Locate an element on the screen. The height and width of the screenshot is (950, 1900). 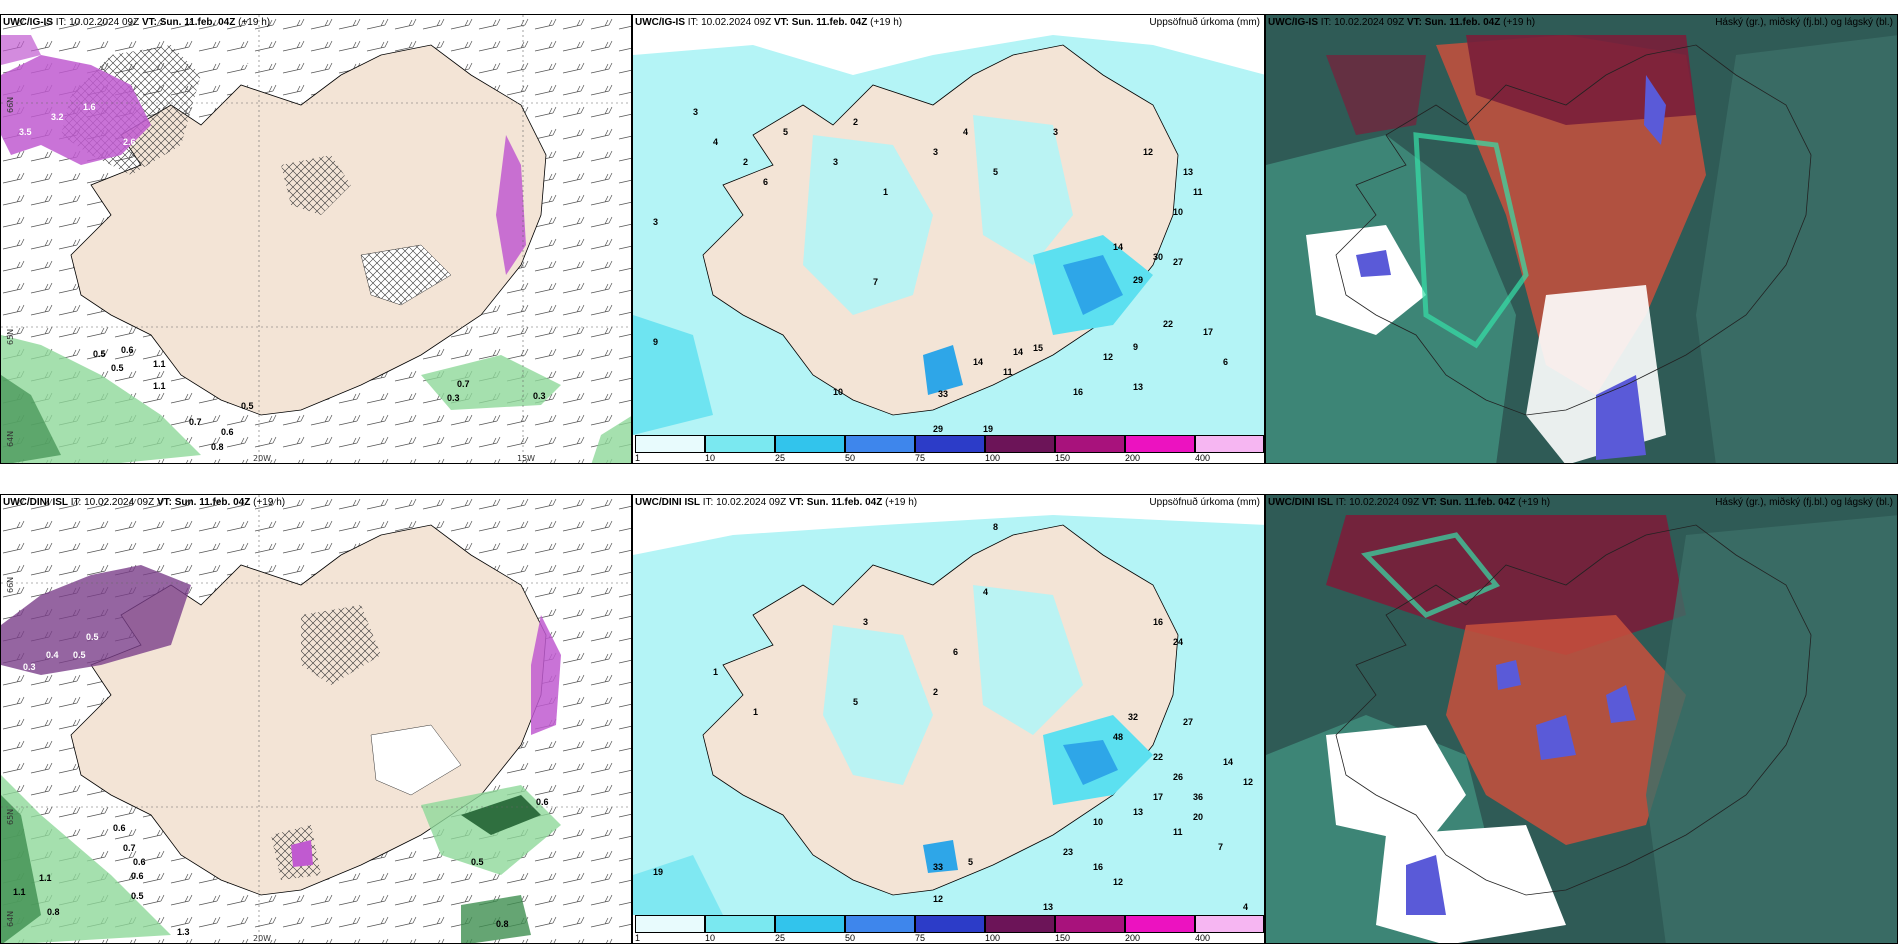
value-label: 0.3 is located at coordinates (29, 667).